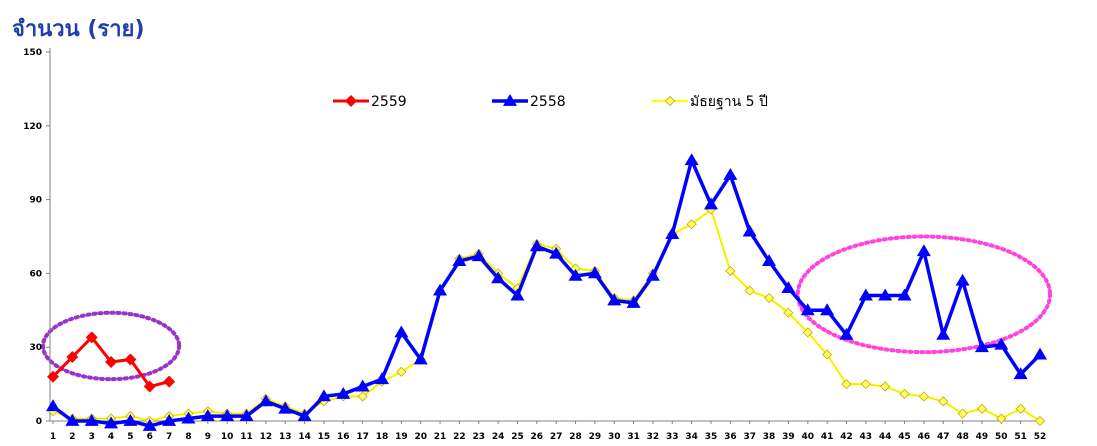 This screenshot has height=446, width=1097. I want to click on x-tick-label: 2, so click(72, 437).